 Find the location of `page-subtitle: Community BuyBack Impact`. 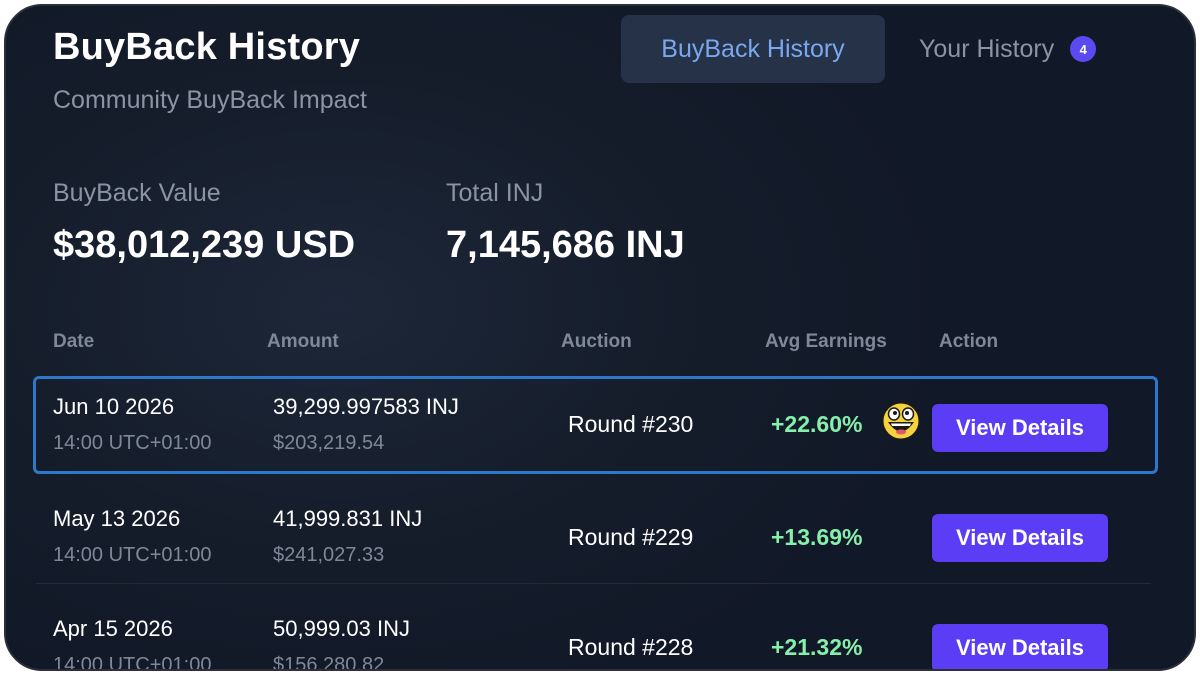

page-subtitle: Community BuyBack Impact is located at coordinates (210, 100).